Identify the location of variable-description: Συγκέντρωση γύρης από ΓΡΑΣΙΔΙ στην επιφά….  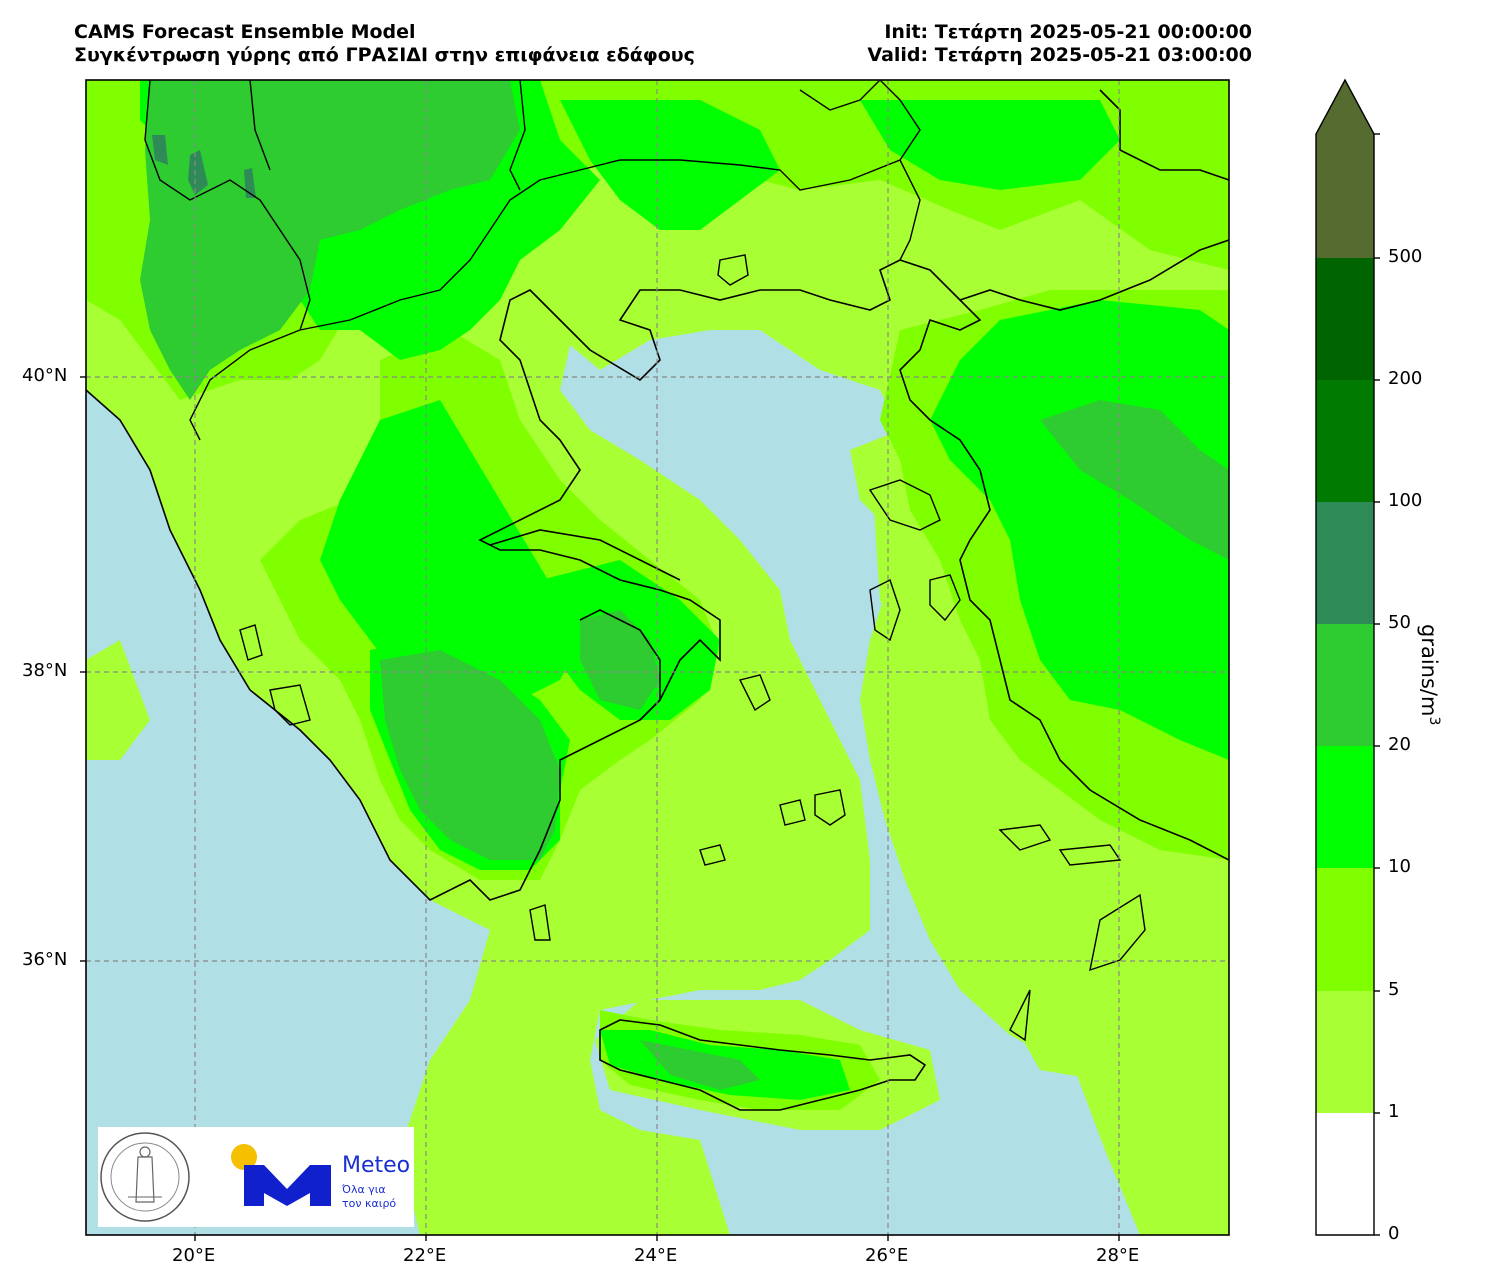
(384, 55).